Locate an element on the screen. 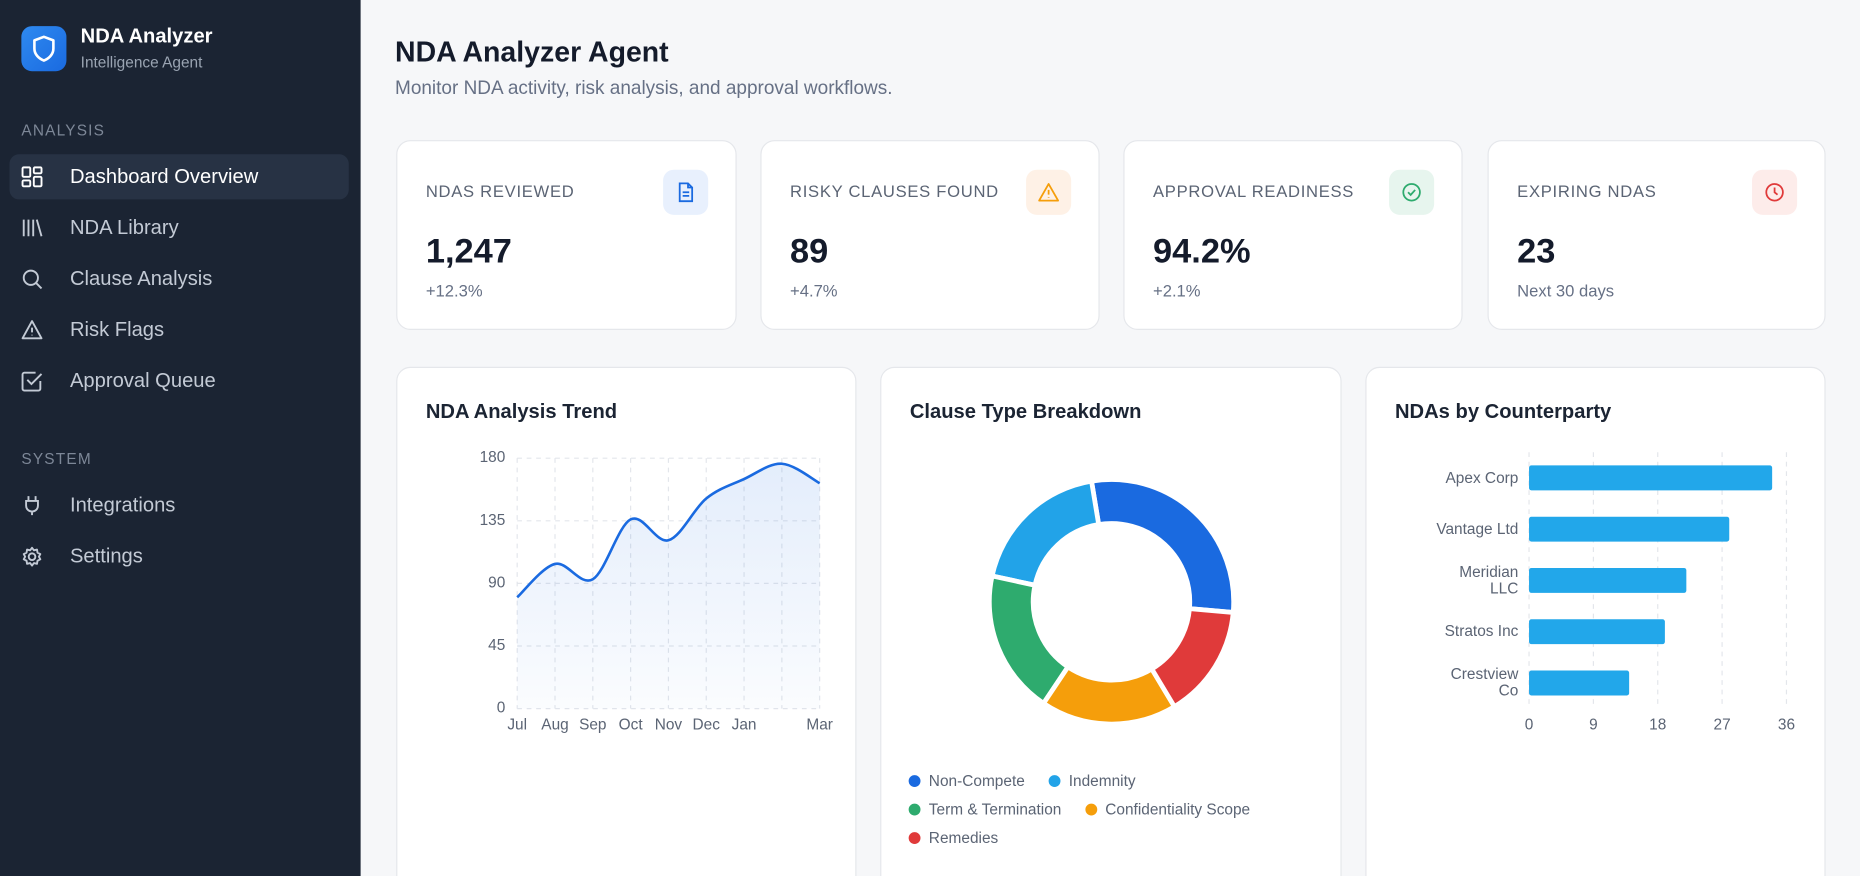  section-label: ANALYSIS is located at coordinates (63, 130).